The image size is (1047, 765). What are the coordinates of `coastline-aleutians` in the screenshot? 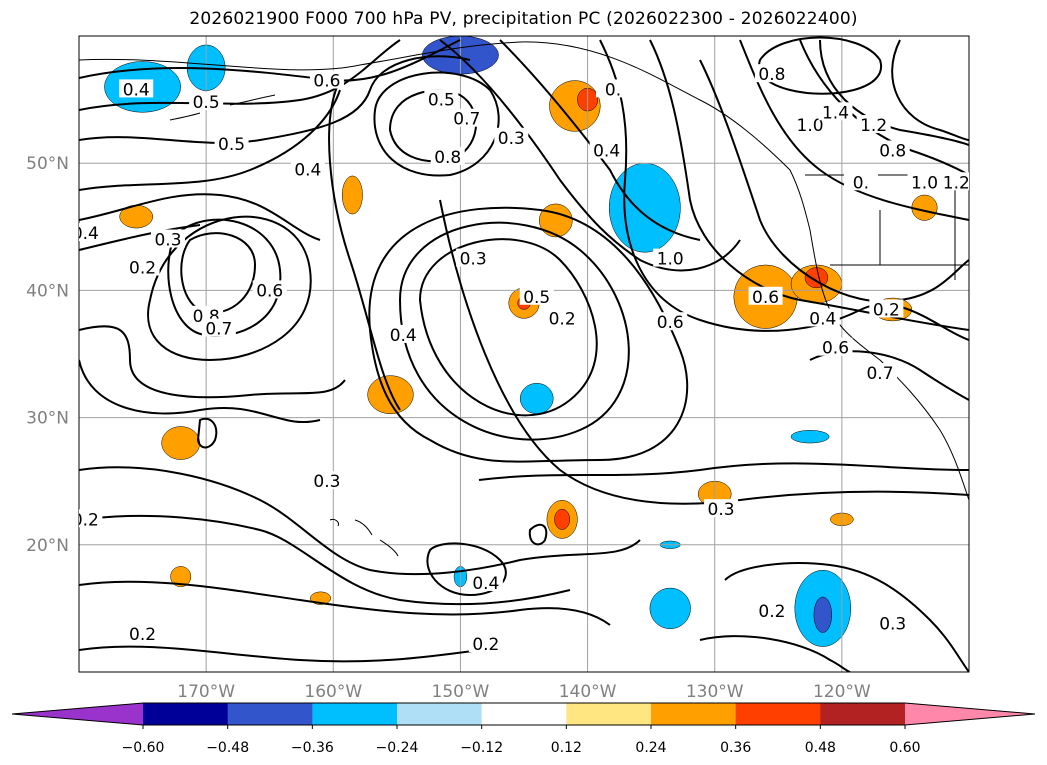 It's located at (222, 107).